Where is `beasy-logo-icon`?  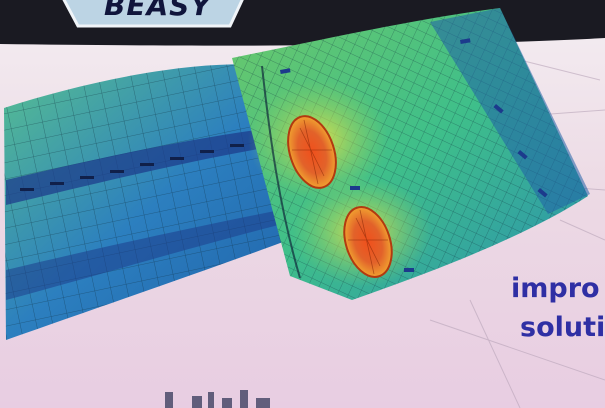 beasy-logo-icon is located at coordinates (153, 14).